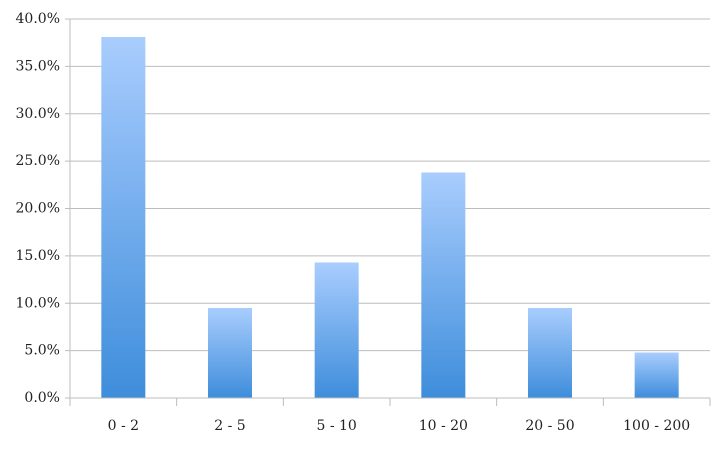 The height and width of the screenshot is (450, 724). What do you see at coordinates (336, 426) in the screenshot?
I see `x-tick-label: 5 - 10` at bounding box center [336, 426].